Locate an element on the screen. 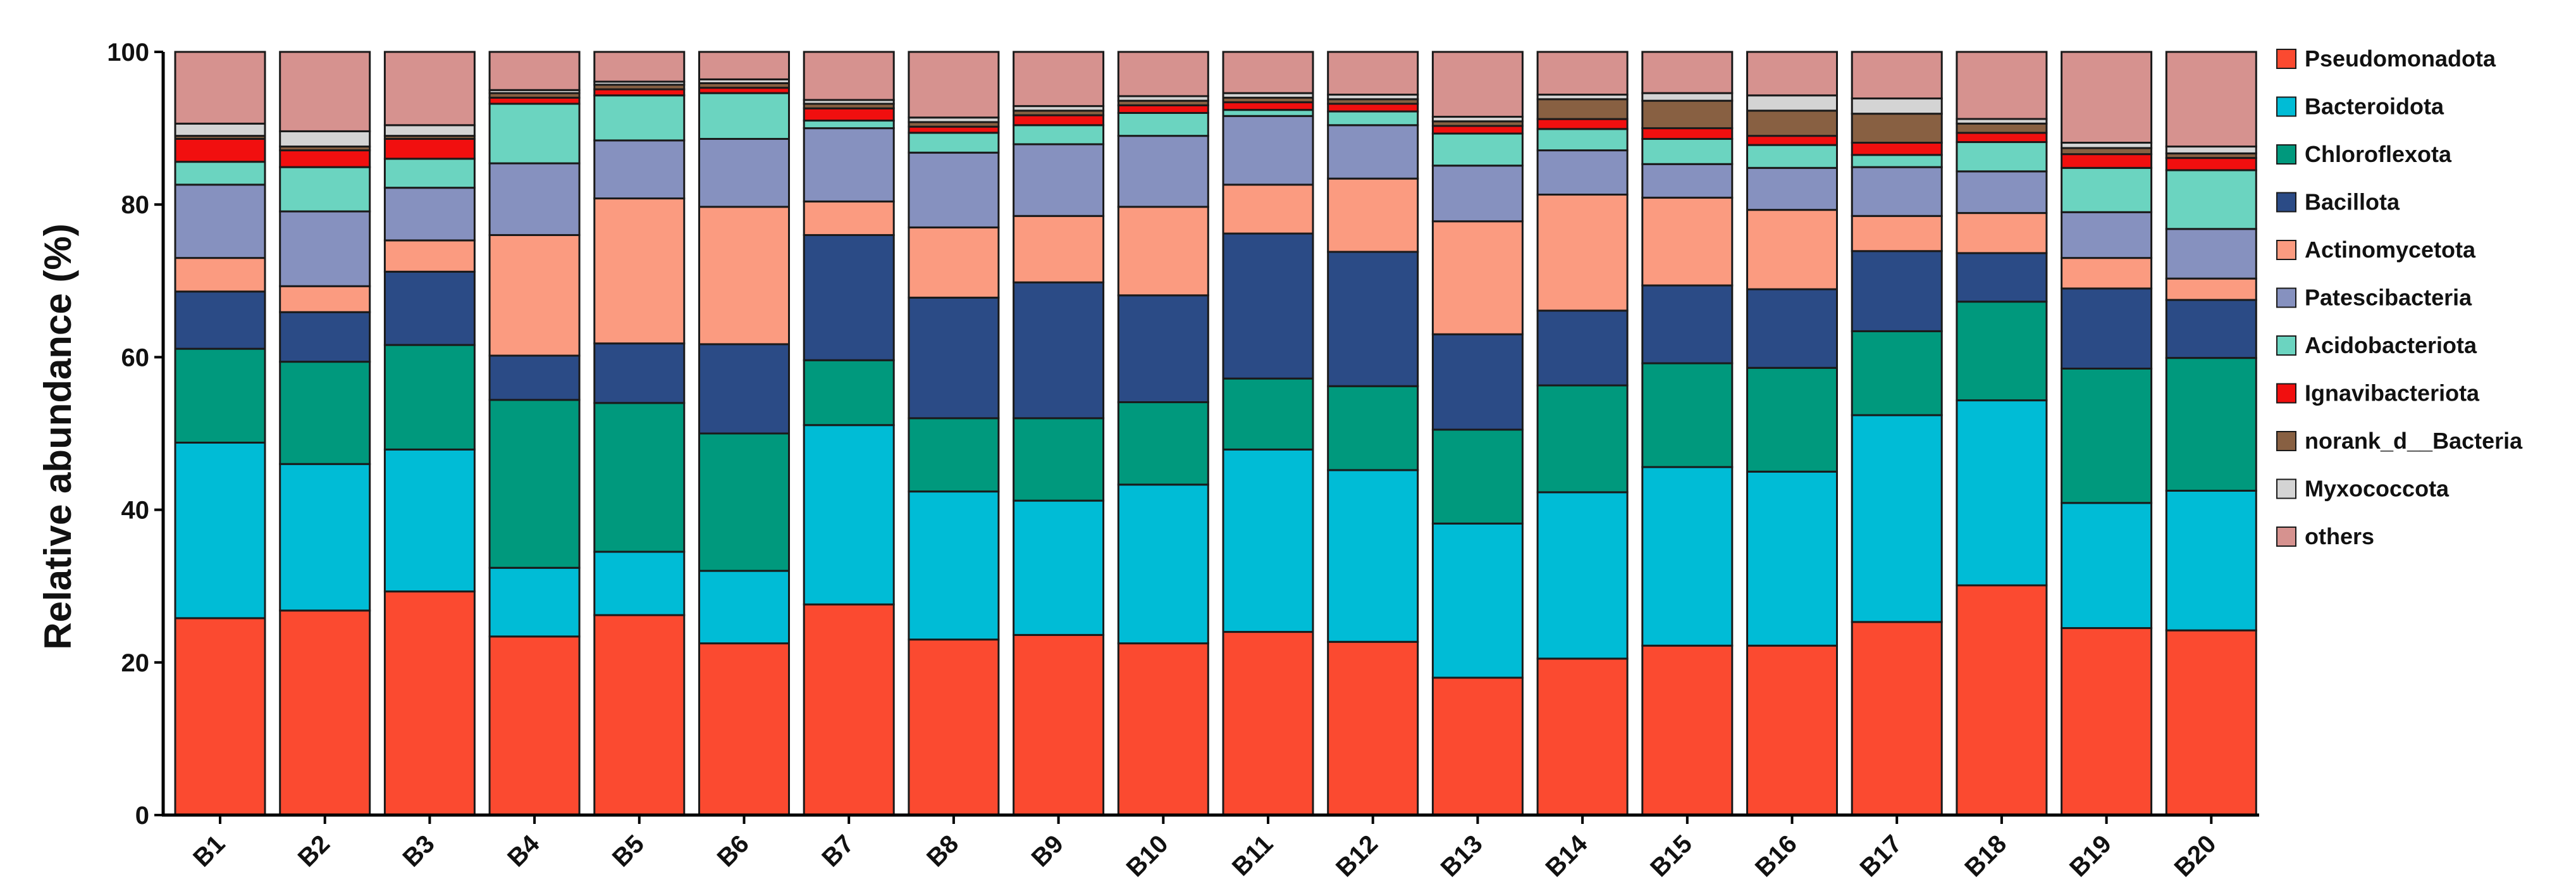  bar-segment-b5-chloroflexota is located at coordinates (639, 477).